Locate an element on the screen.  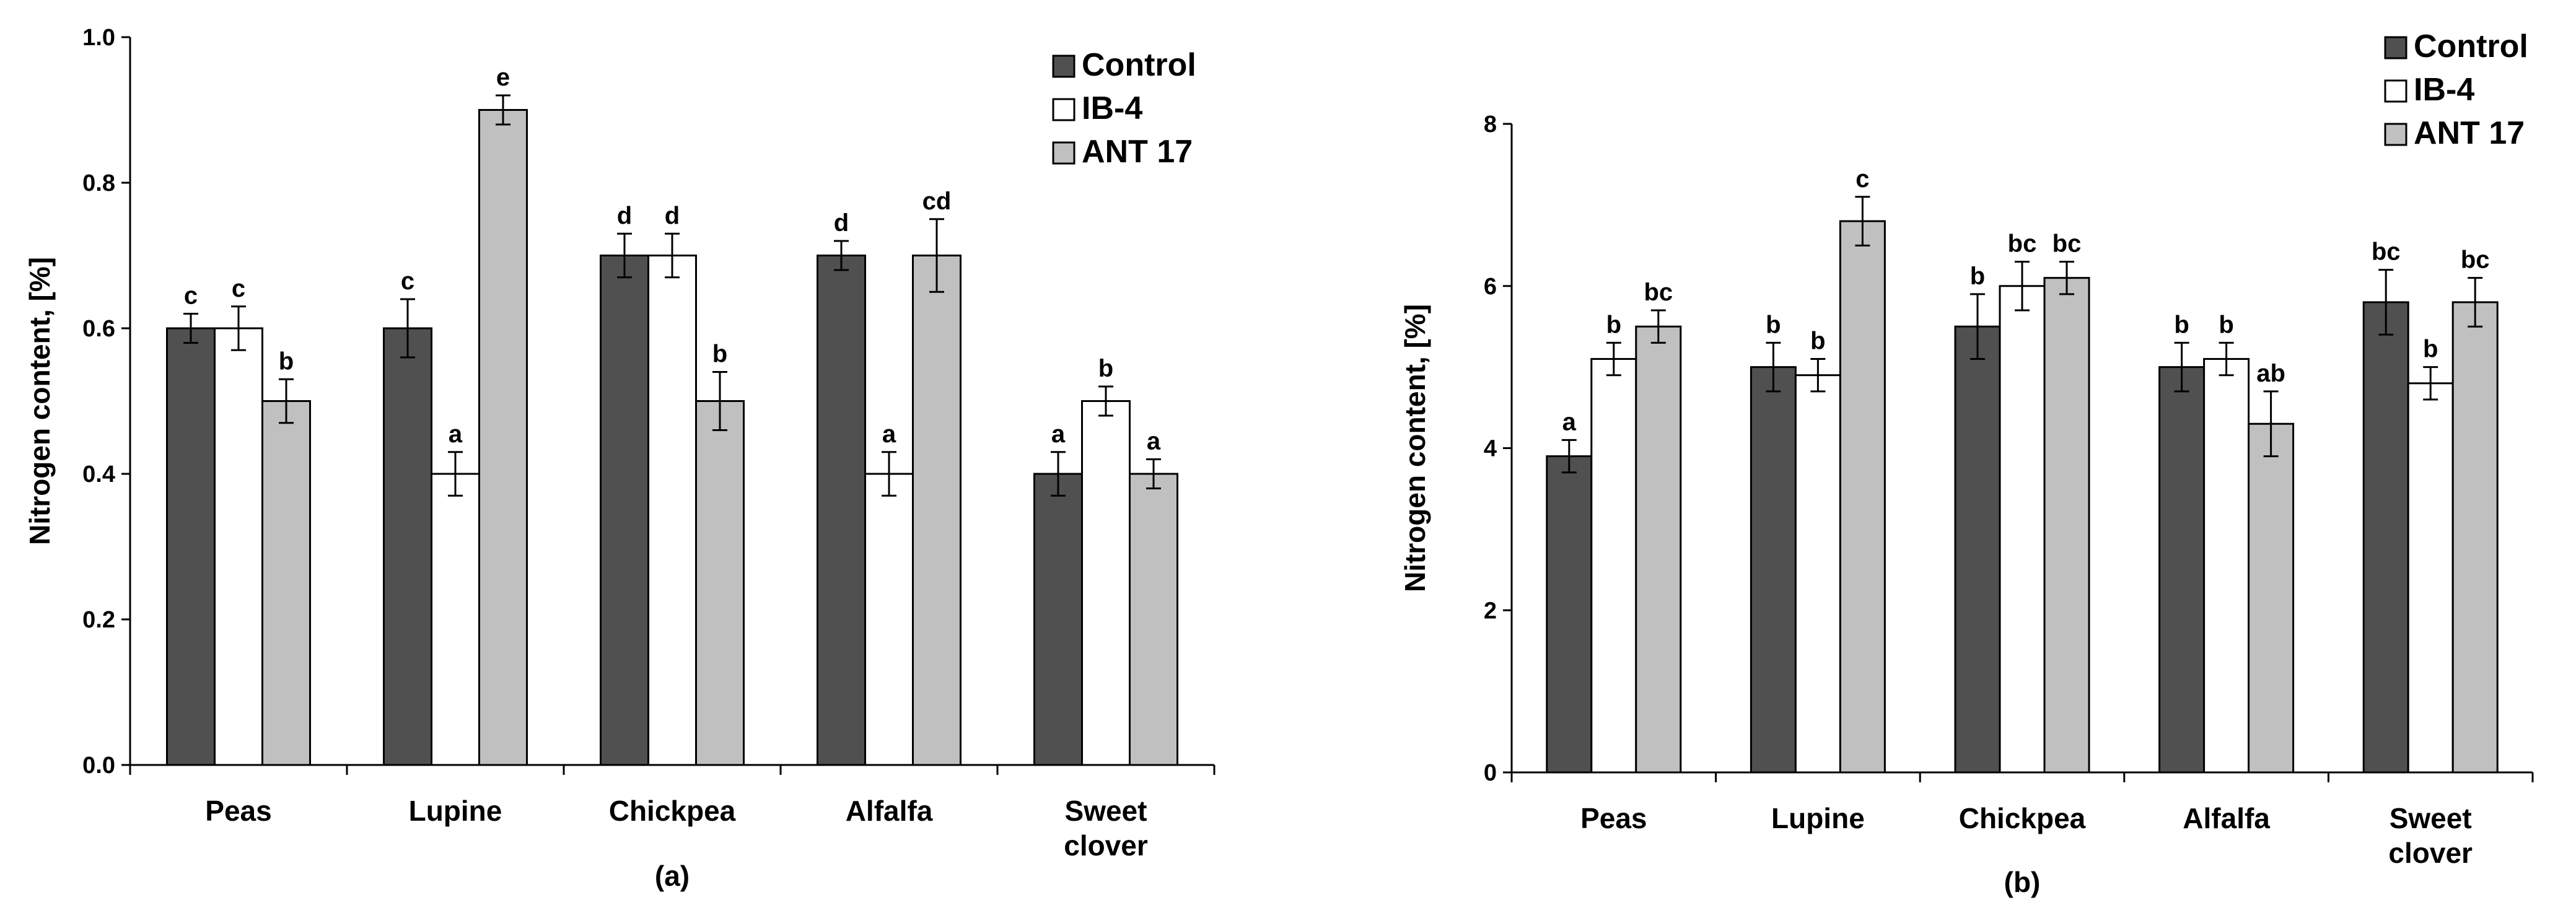
significance-letter: cd is located at coordinates (937, 202).